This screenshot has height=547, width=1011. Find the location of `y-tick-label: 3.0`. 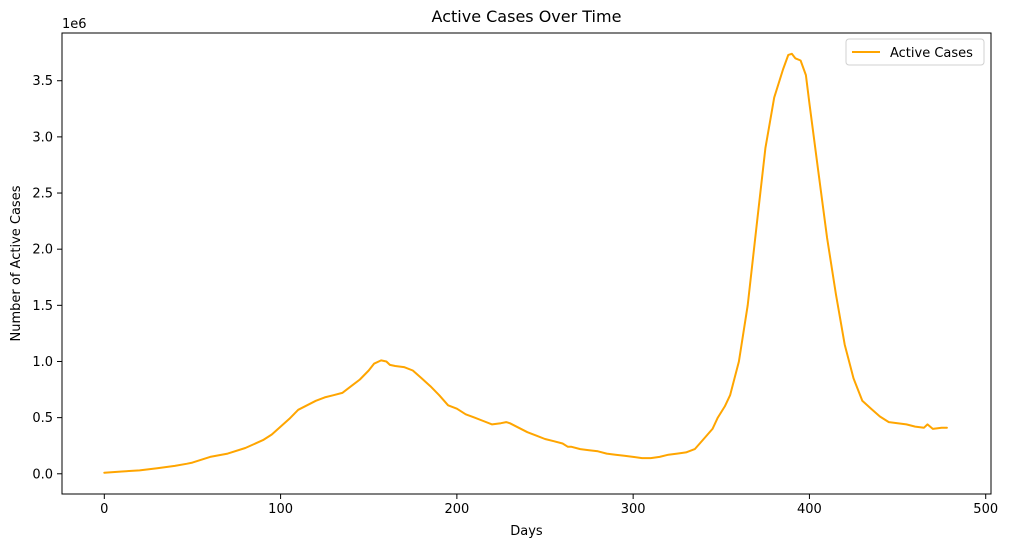

y-tick-label: 3.0 is located at coordinates (42, 137).